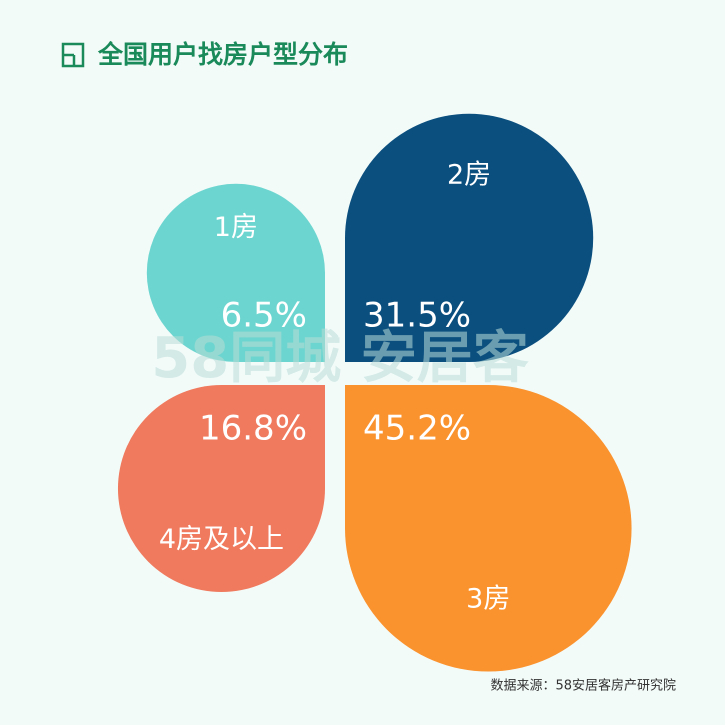 The height and width of the screenshot is (725, 725). What do you see at coordinates (488, 598) in the screenshot?
I see `category-label: 3房` at bounding box center [488, 598].